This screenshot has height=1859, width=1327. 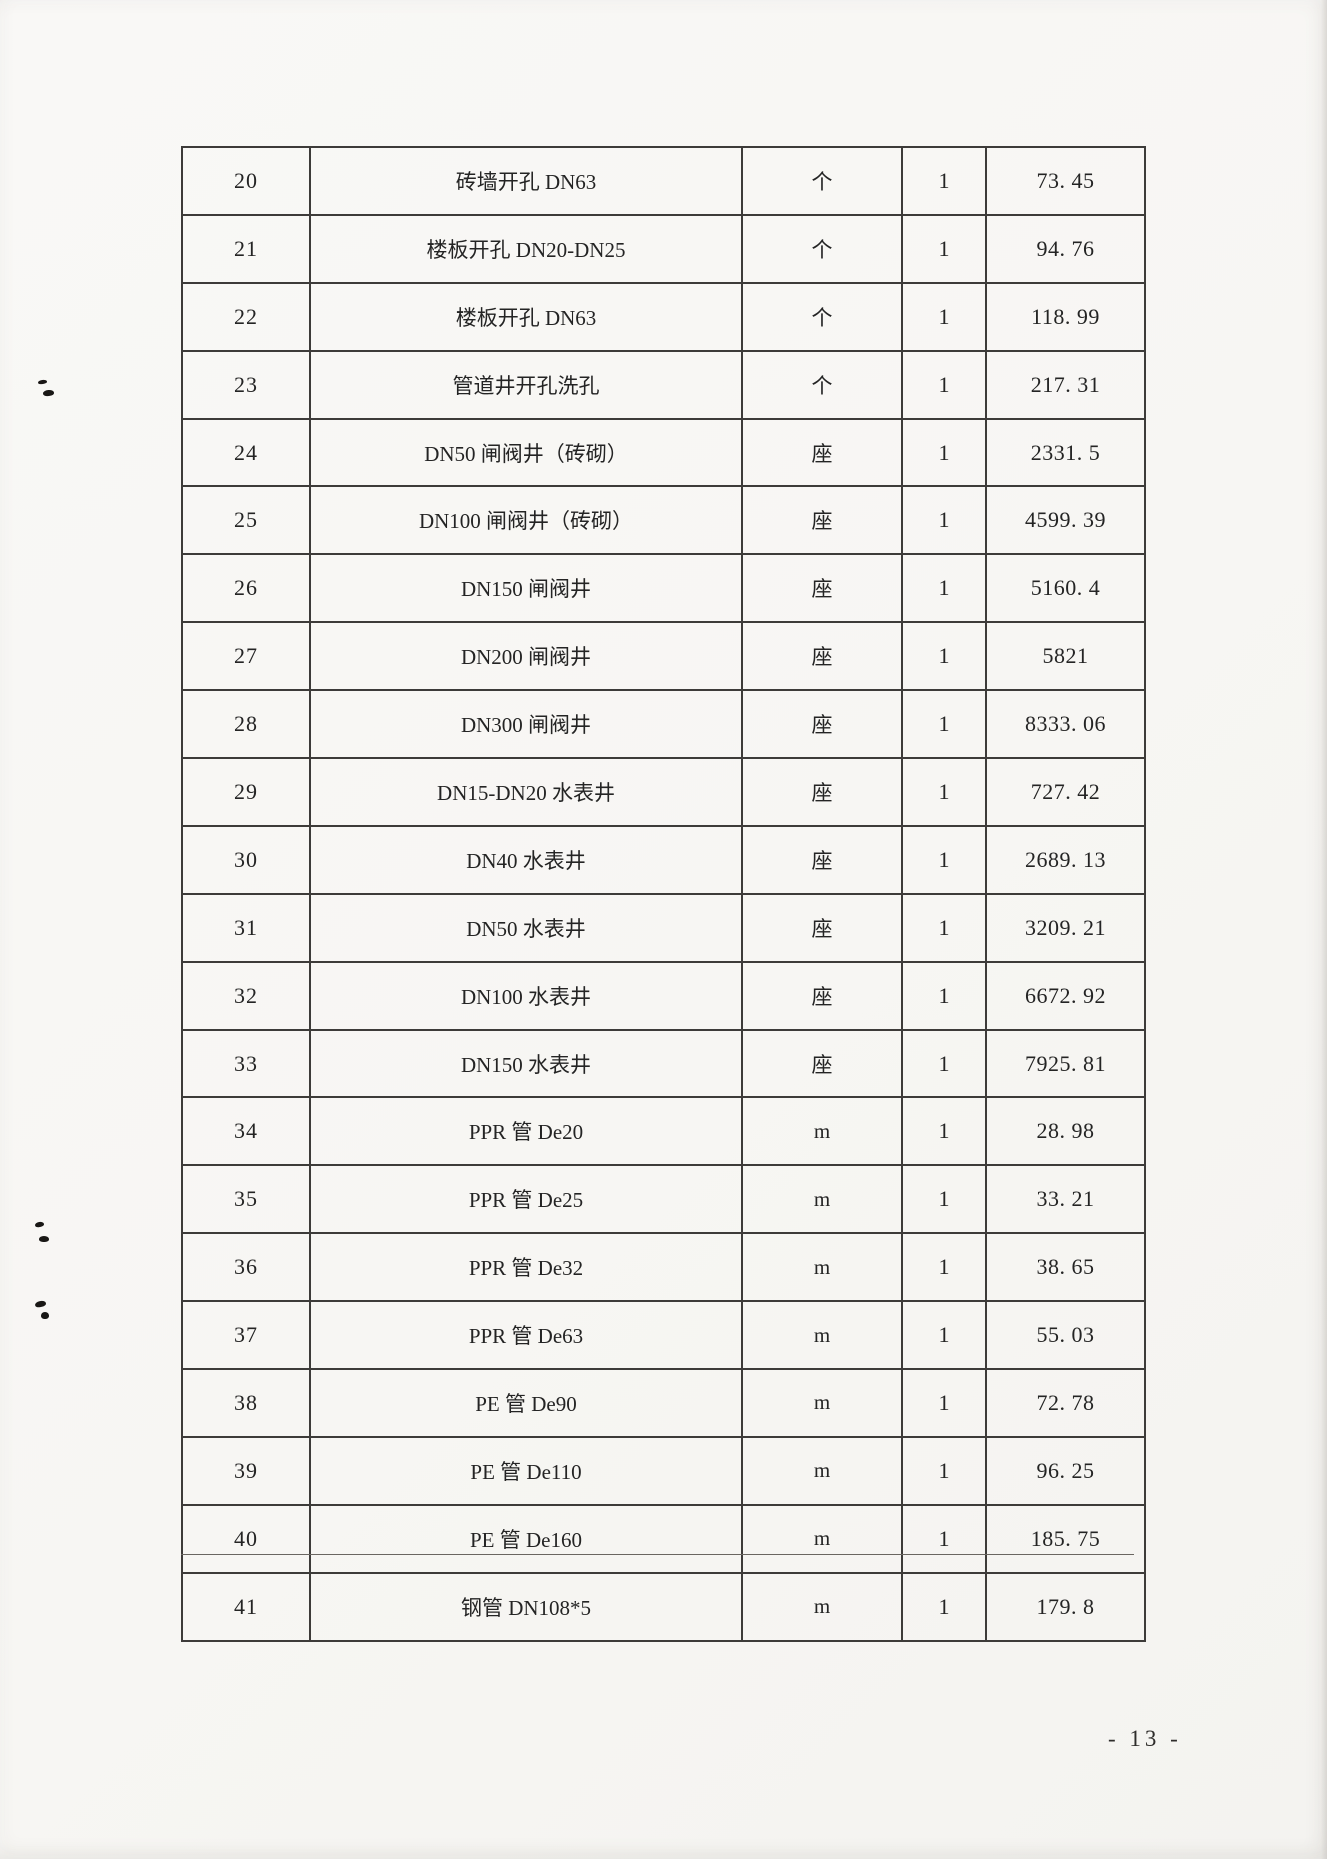 What do you see at coordinates (246, 452) in the screenshot?
I see `cell-no: 24` at bounding box center [246, 452].